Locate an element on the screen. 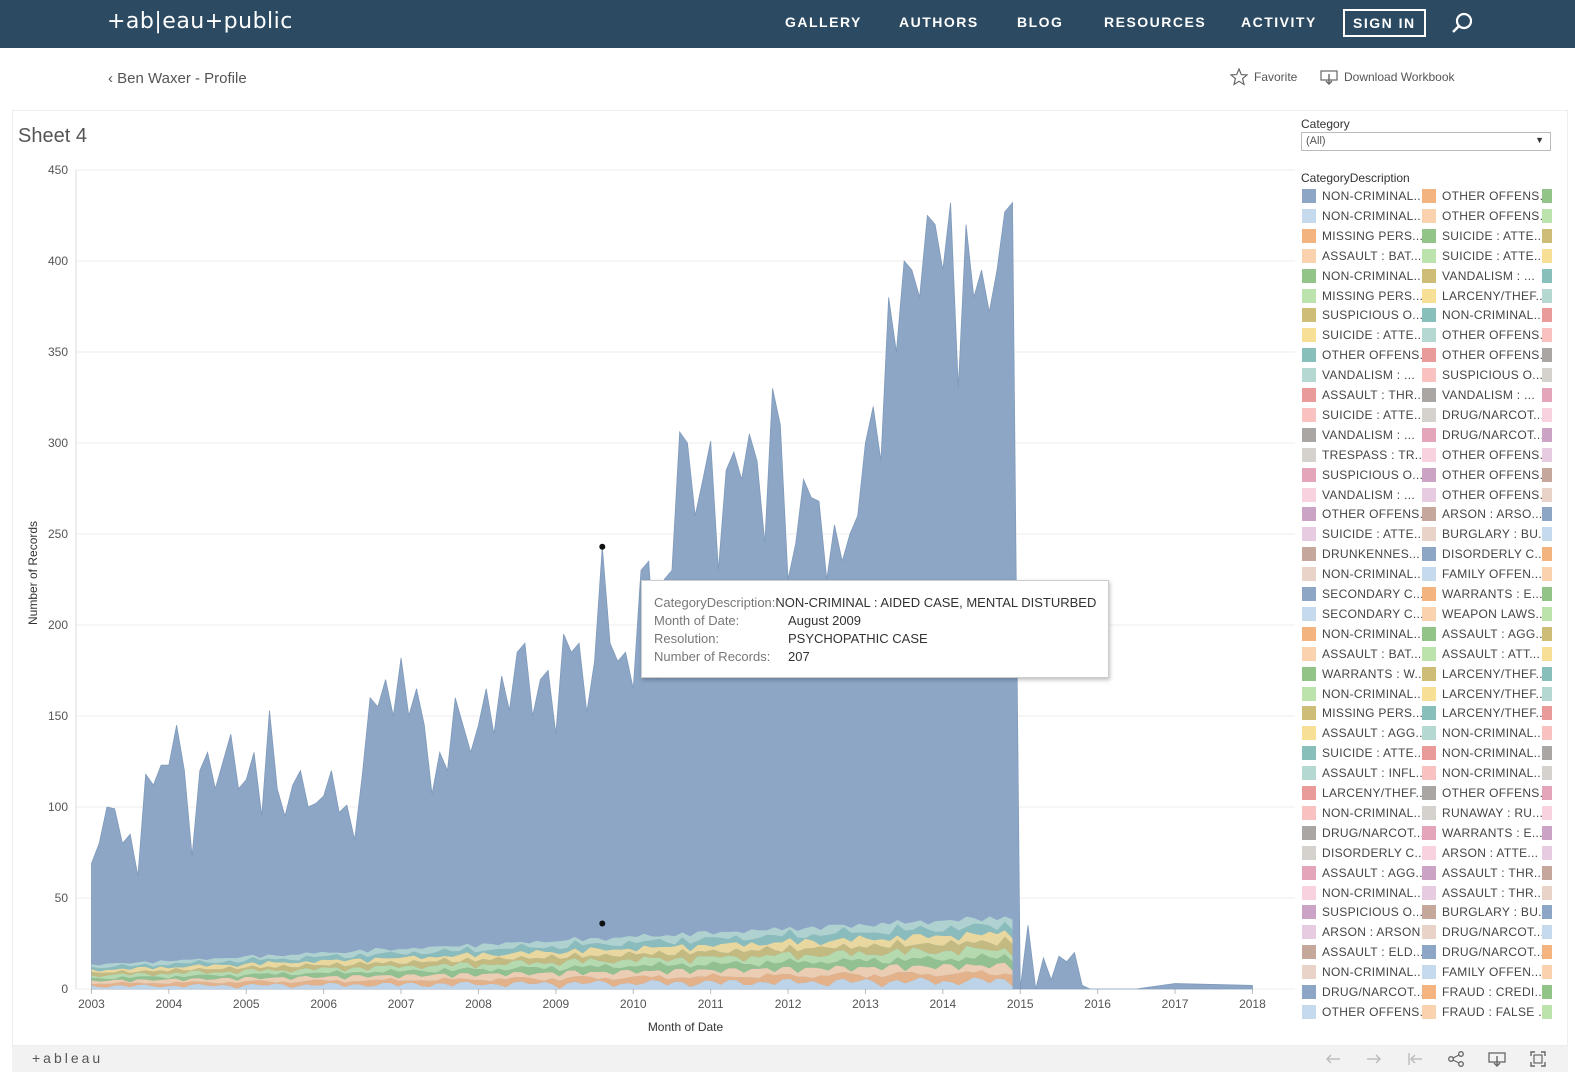 This screenshot has height=1087, width=1575. download-toolbar-icon is located at coordinates (1497, 1059).